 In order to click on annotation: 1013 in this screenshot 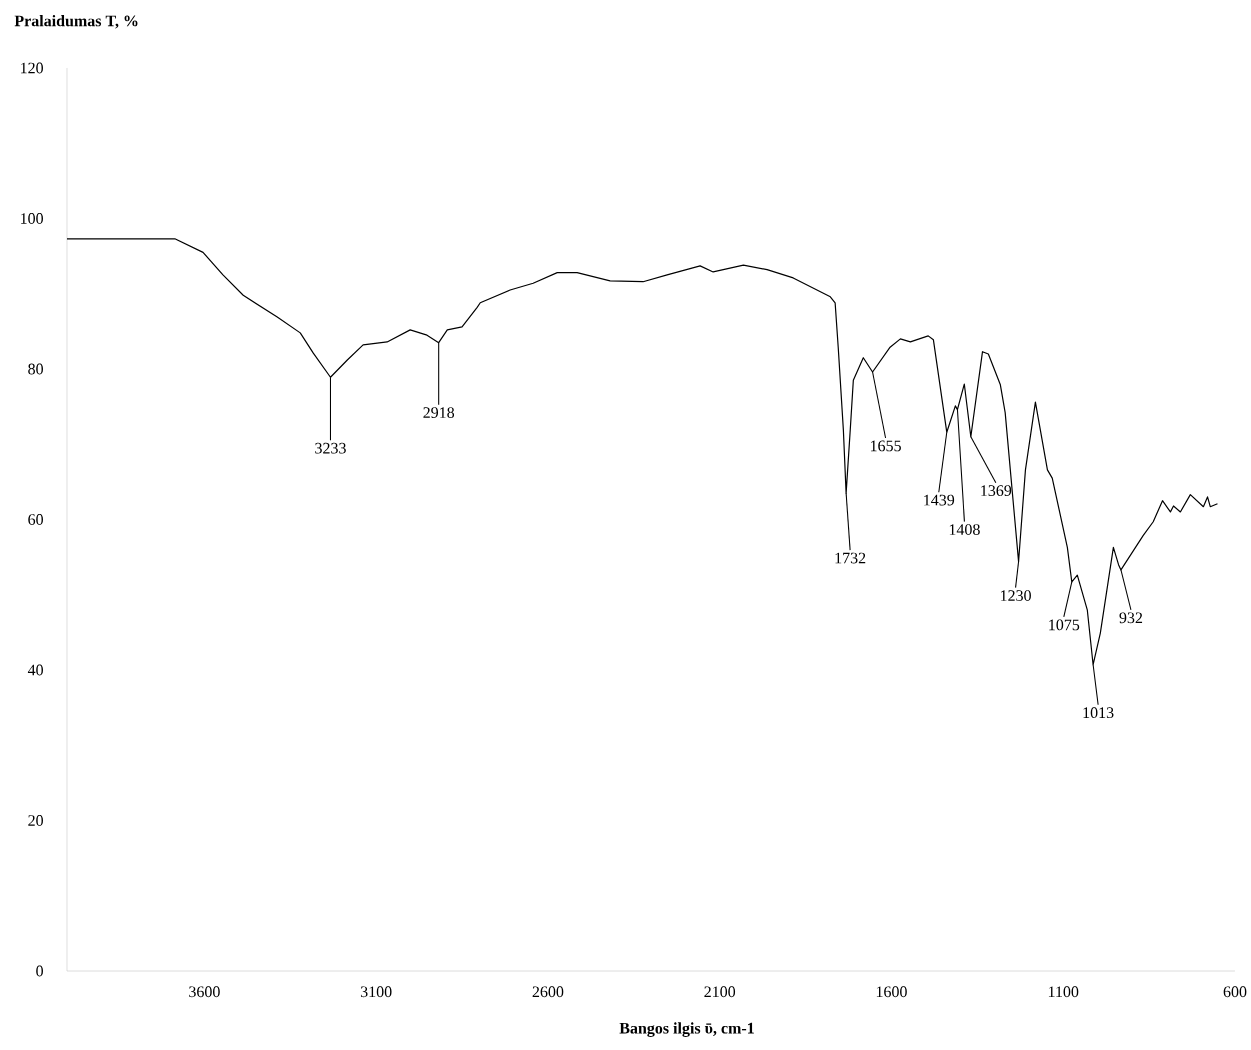, I will do `click(1098, 713)`.